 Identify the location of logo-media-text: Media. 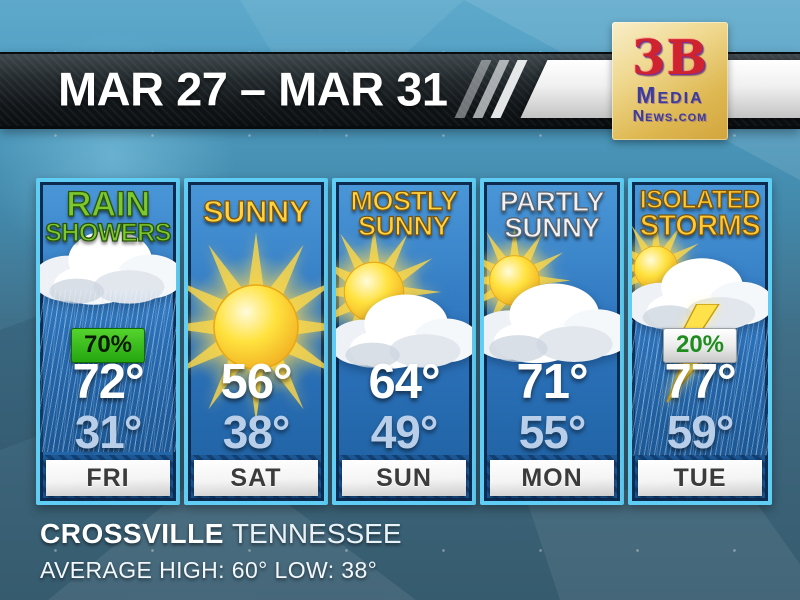
(670, 94).